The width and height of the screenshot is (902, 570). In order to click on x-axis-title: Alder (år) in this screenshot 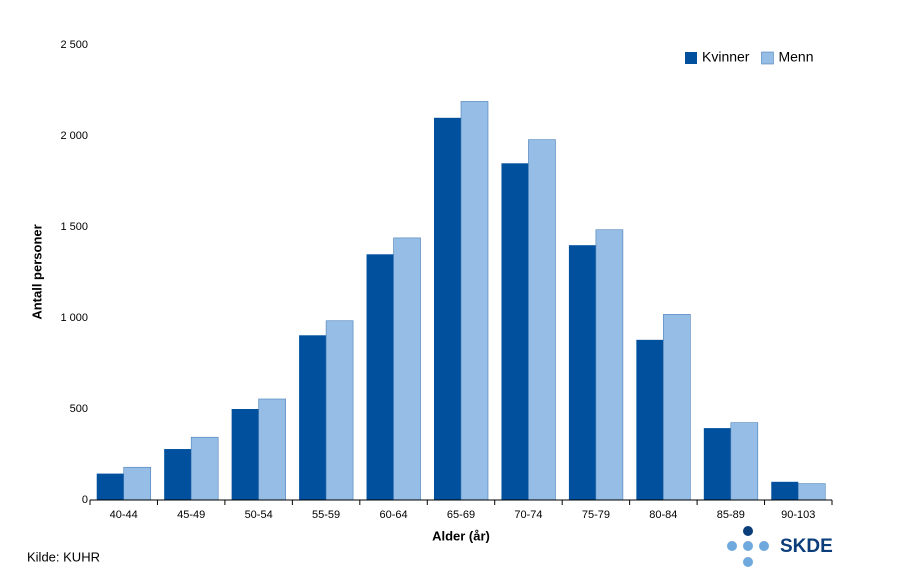, I will do `click(461, 535)`.